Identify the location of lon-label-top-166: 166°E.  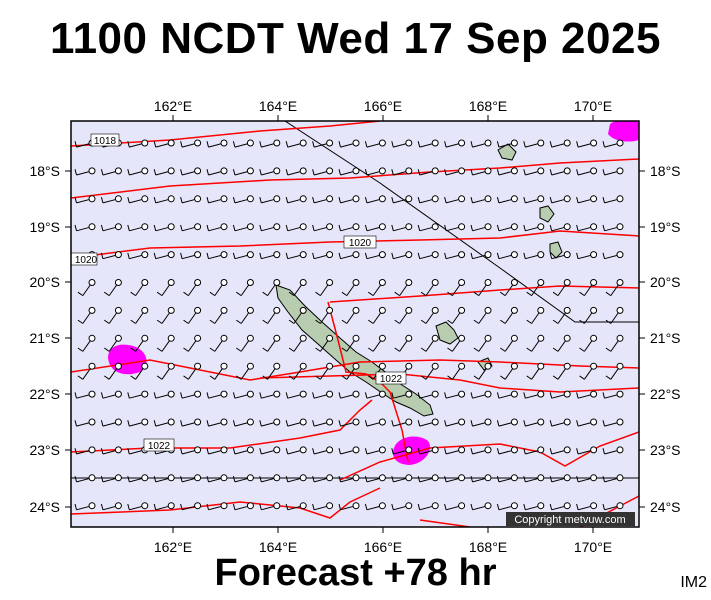
(383, 106).